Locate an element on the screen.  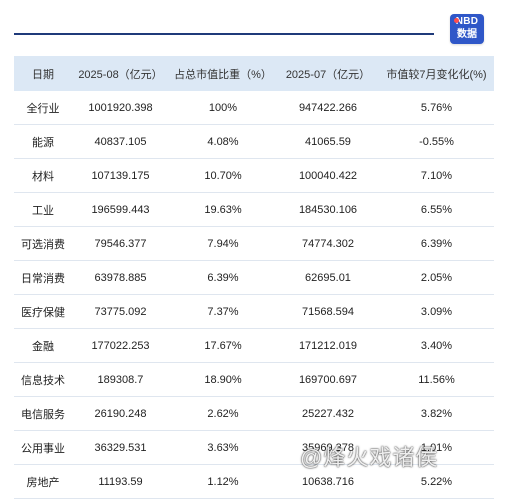
change-value: 2.05% is located at coordinates (436, 277).